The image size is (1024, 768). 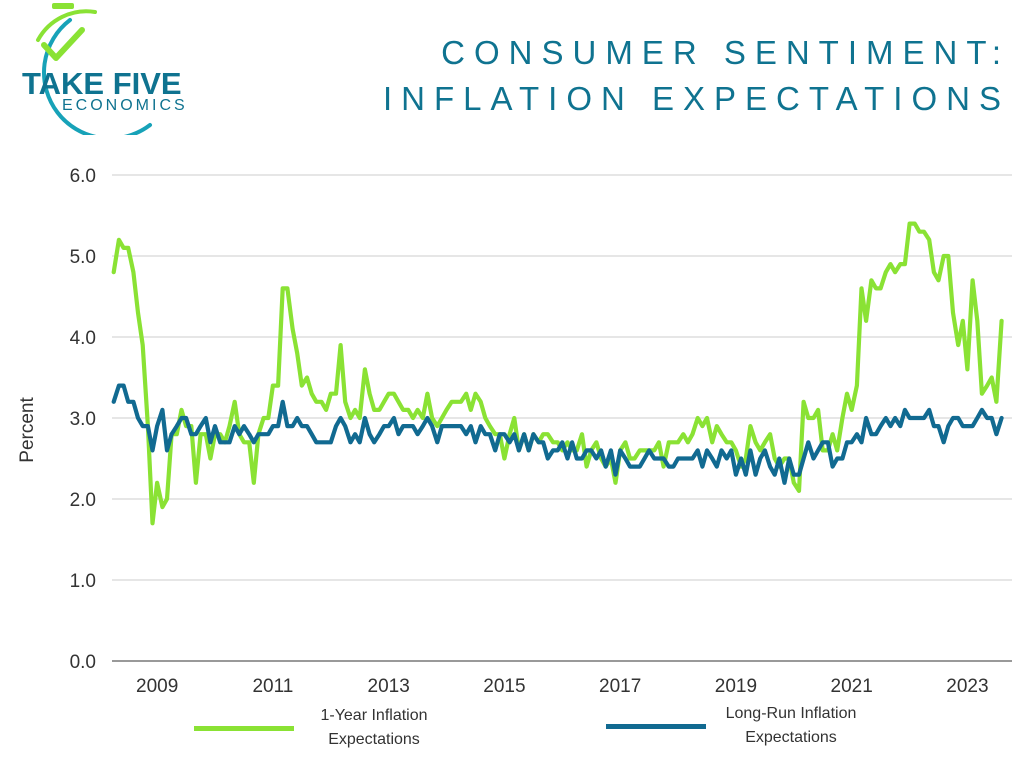 I want to click on chart-title-line-1: CONSUMER SENTIMENT:, so click(x=725, y=52).